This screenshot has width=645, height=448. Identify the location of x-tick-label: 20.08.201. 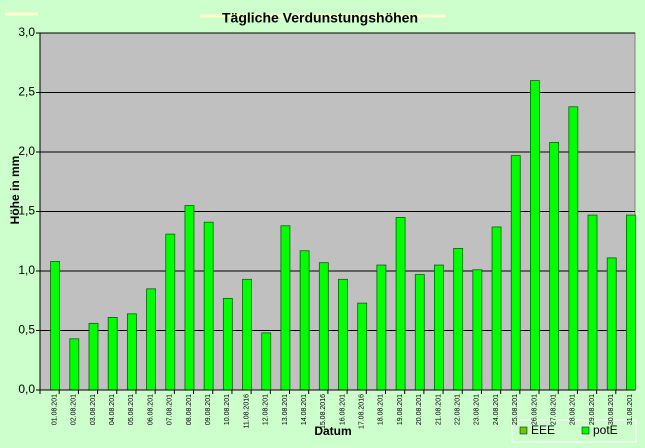
(419, 409).